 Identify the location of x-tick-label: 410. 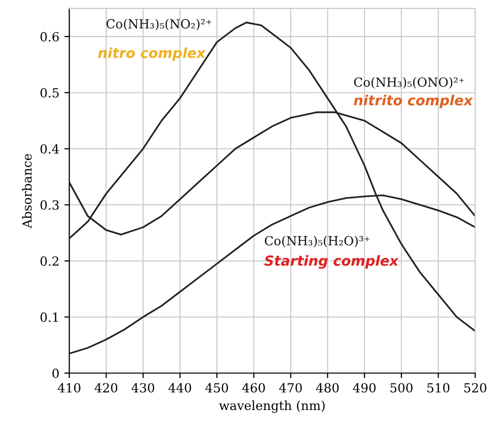
(69, 388).